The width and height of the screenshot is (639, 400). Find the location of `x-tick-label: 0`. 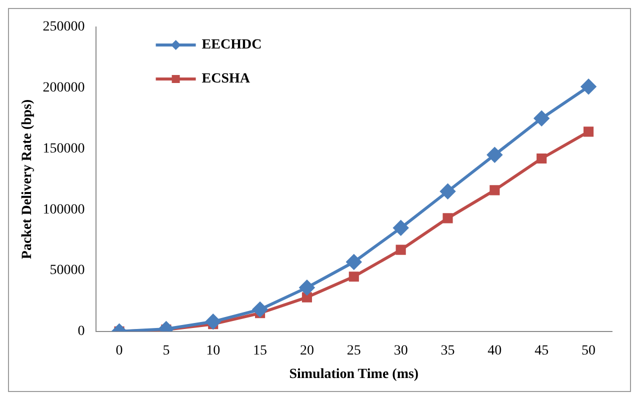

x-tick-label: 0 is located at coordinates (119, 350).